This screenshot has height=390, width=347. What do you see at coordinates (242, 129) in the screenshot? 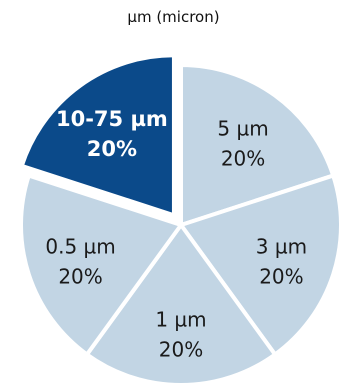
I see `slice-label-0: 5 µm` at bounding box center [242, 129].